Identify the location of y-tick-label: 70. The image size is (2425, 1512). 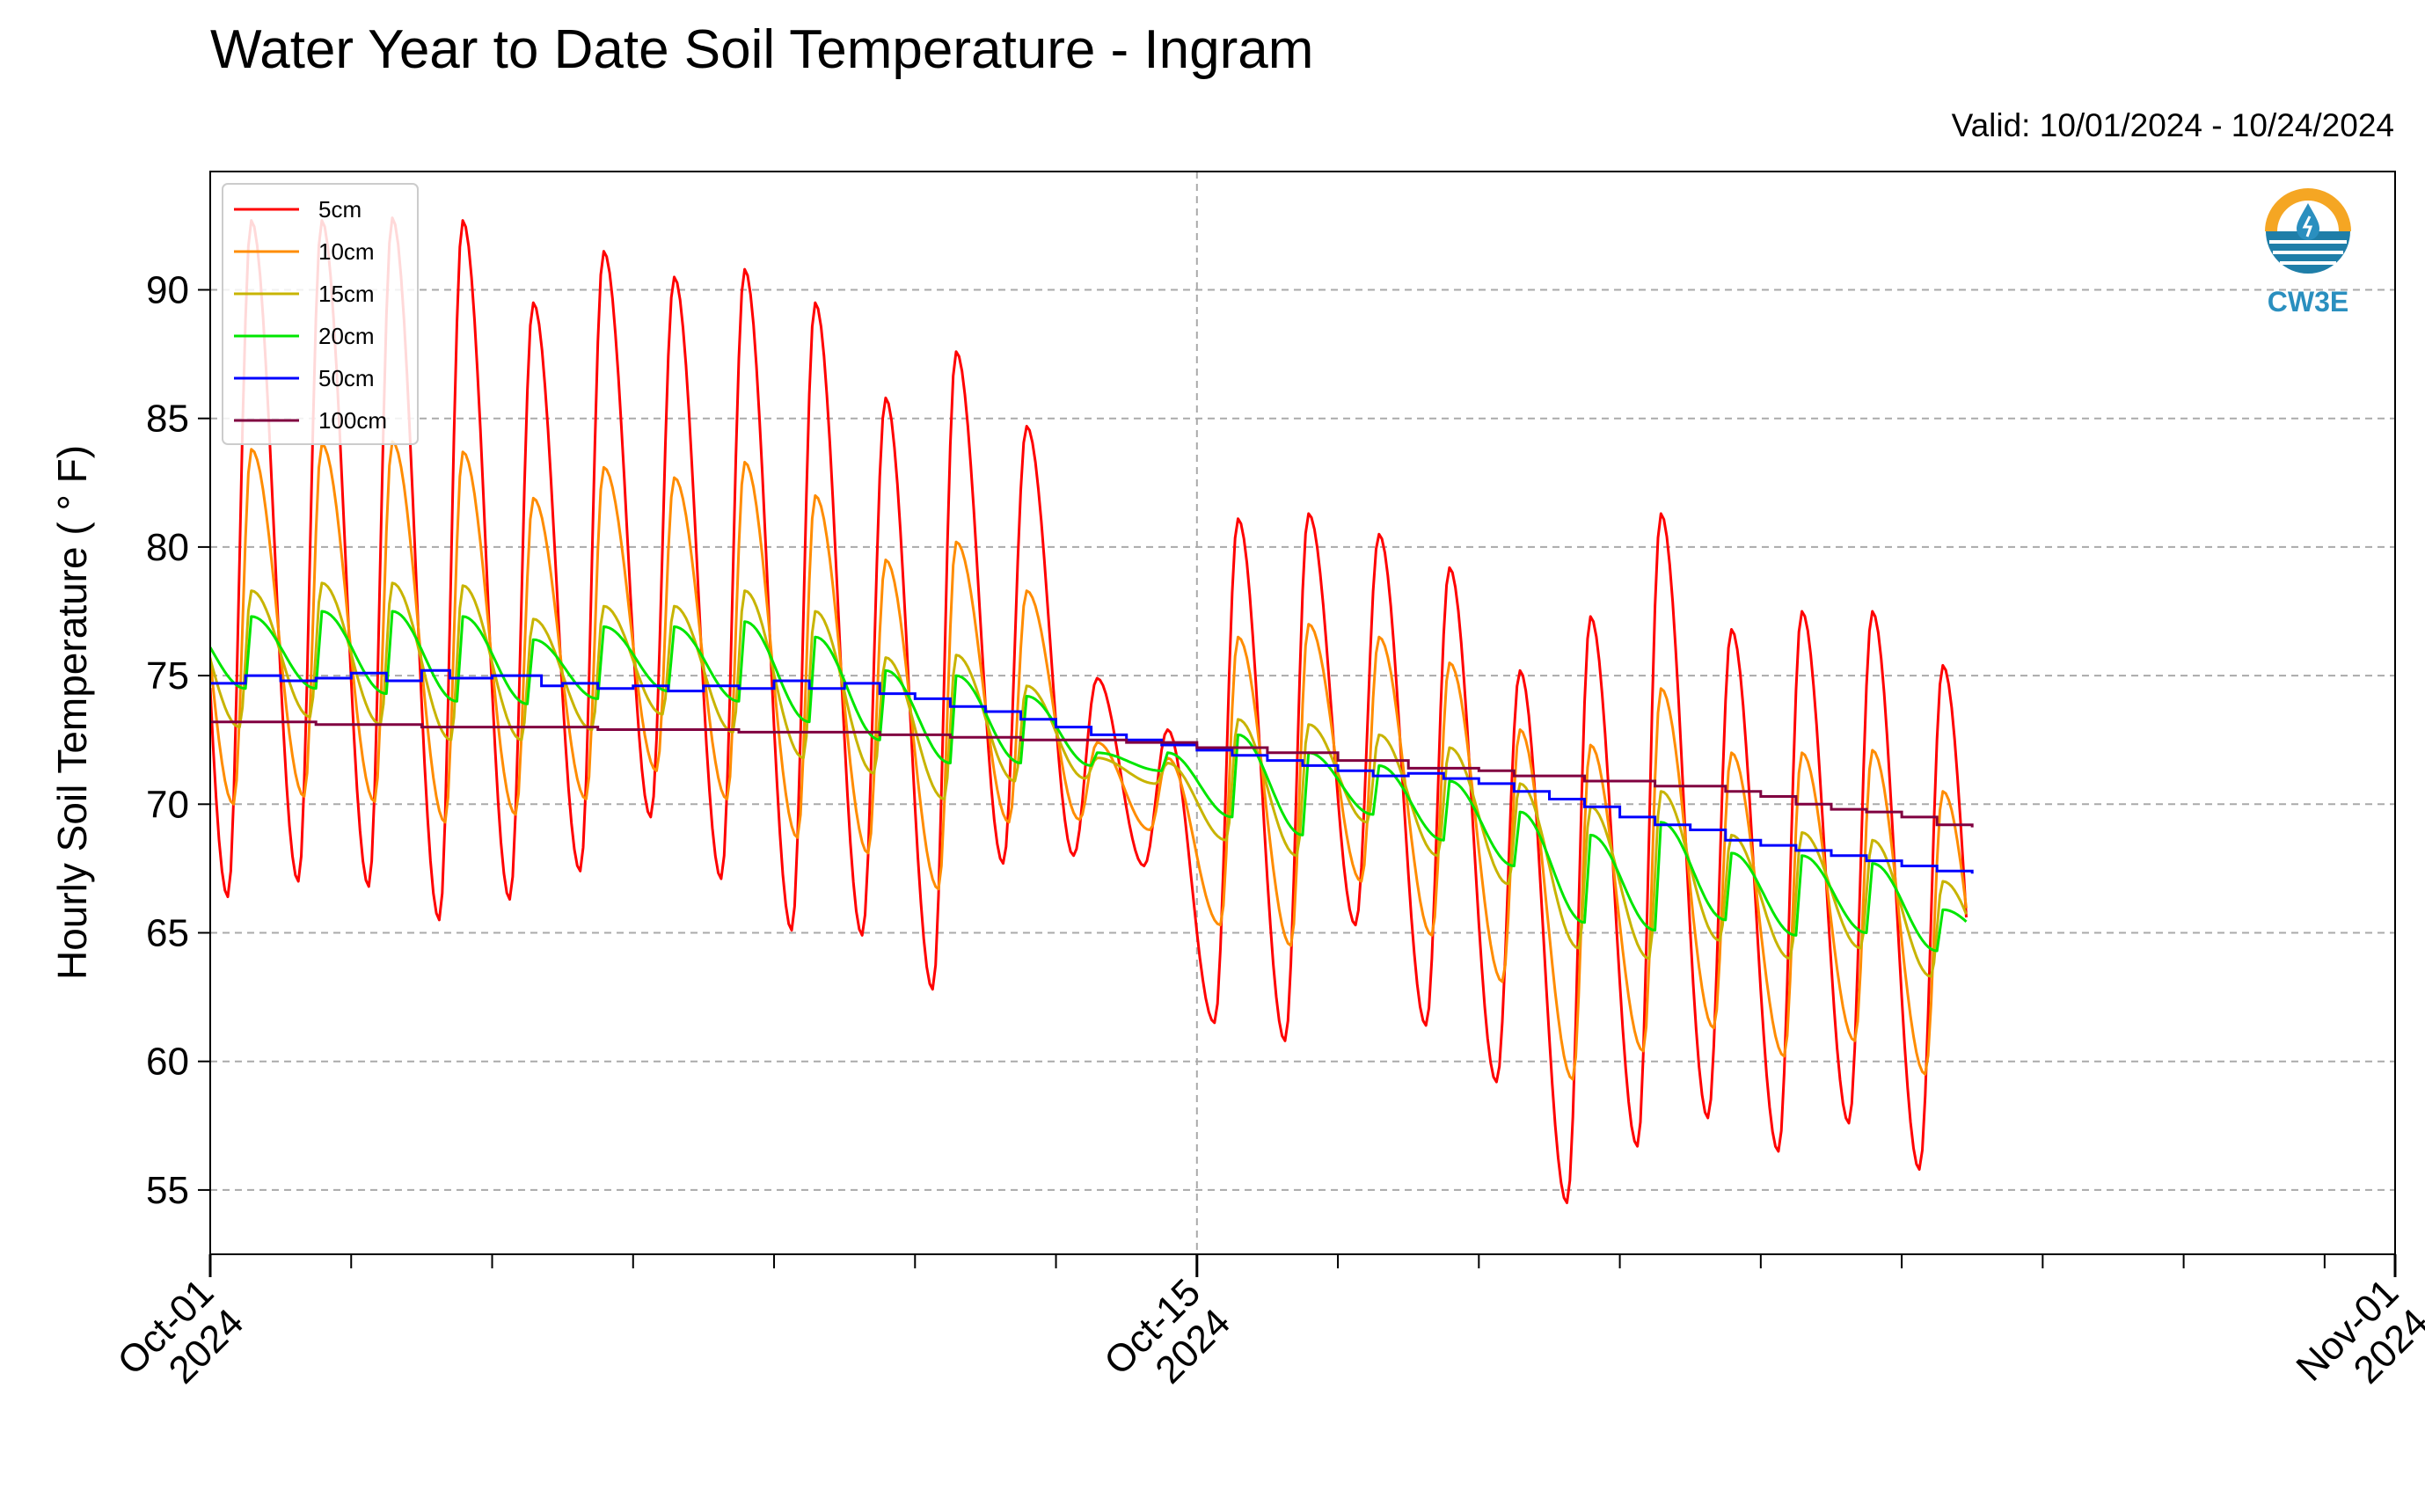
(167, 804).